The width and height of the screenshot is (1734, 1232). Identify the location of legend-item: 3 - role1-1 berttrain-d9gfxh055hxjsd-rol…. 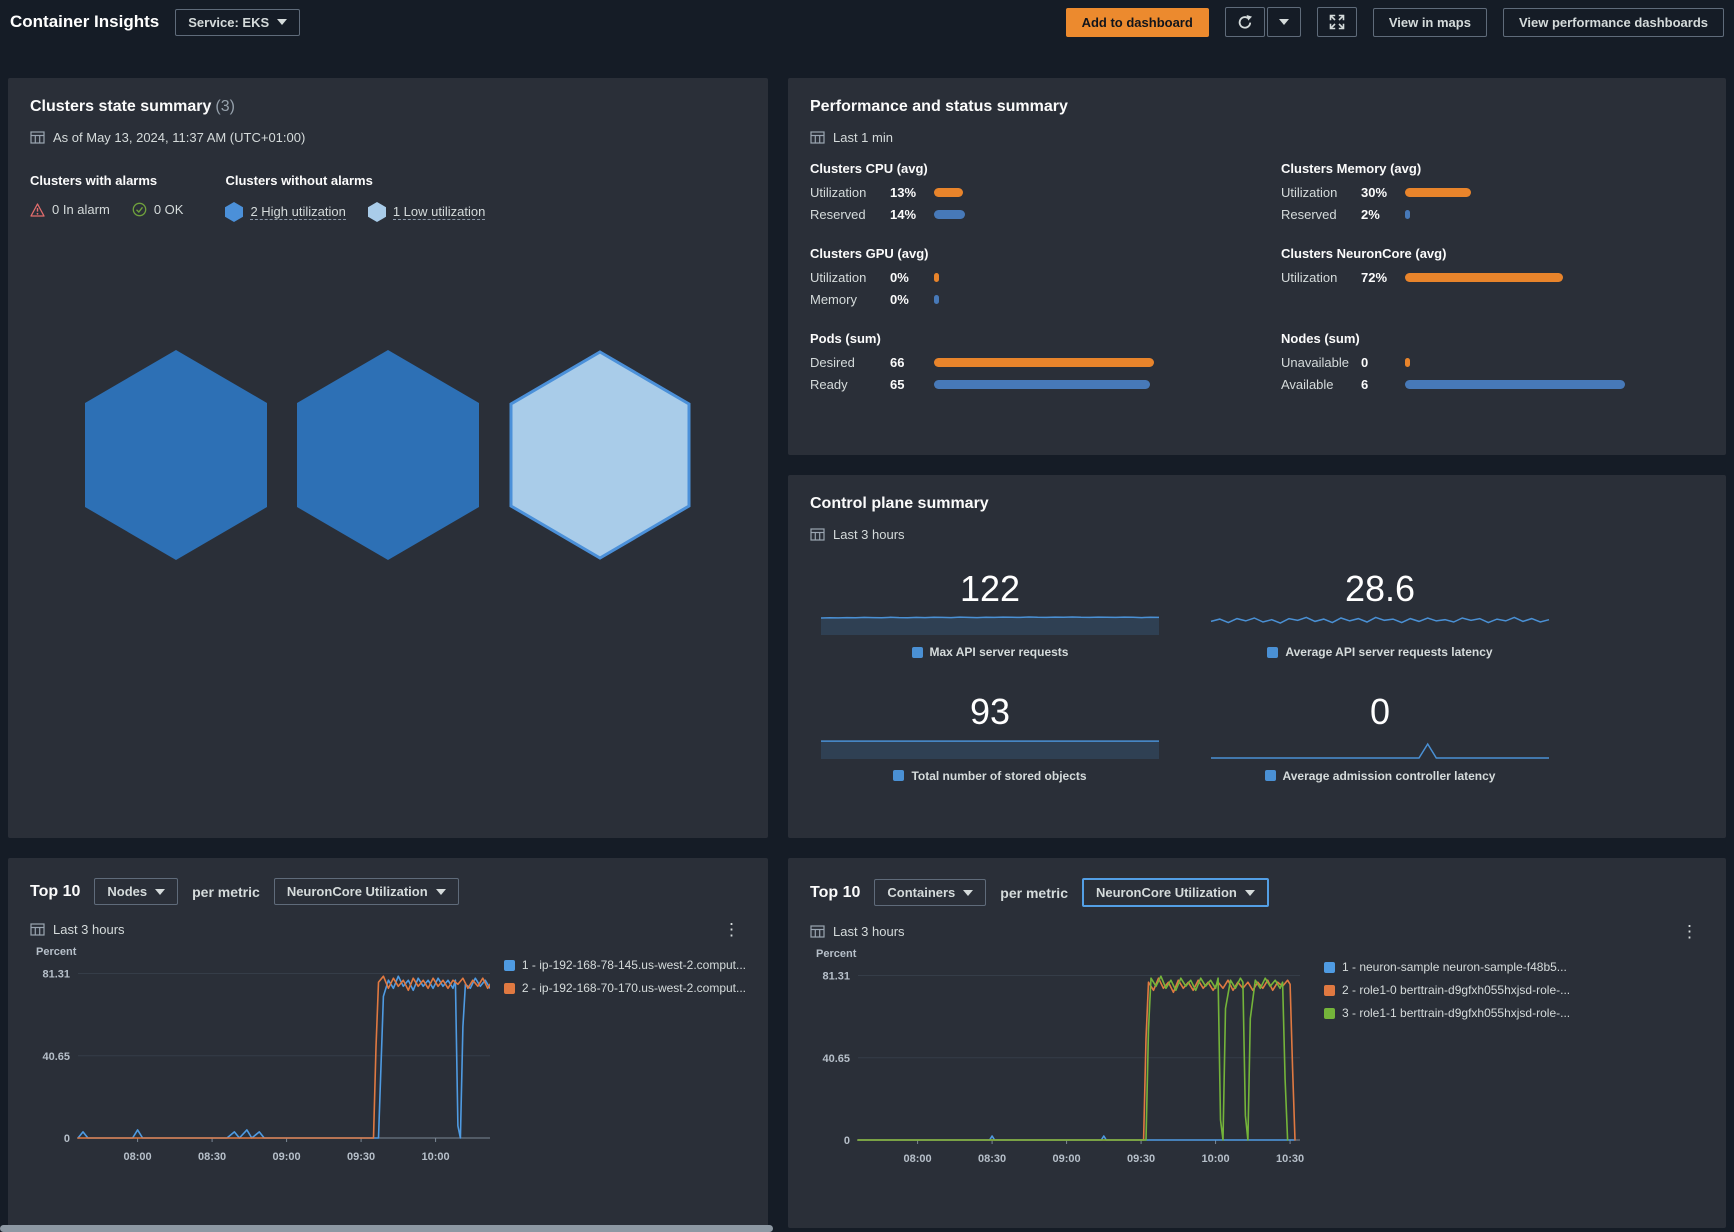
(1448, 1013).